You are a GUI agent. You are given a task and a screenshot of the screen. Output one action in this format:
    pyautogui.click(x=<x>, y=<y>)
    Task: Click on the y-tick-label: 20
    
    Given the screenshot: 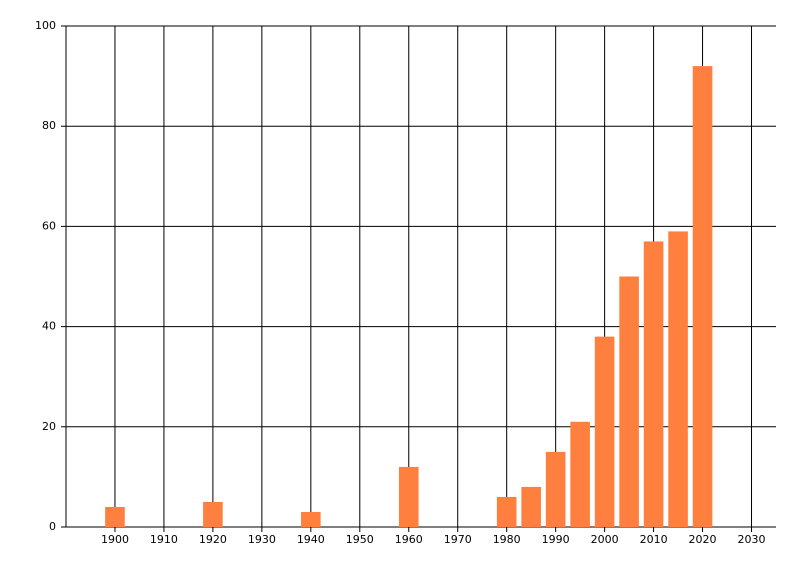 What is the action you would take?
    pyautogui.click(x=49, y=426)
    